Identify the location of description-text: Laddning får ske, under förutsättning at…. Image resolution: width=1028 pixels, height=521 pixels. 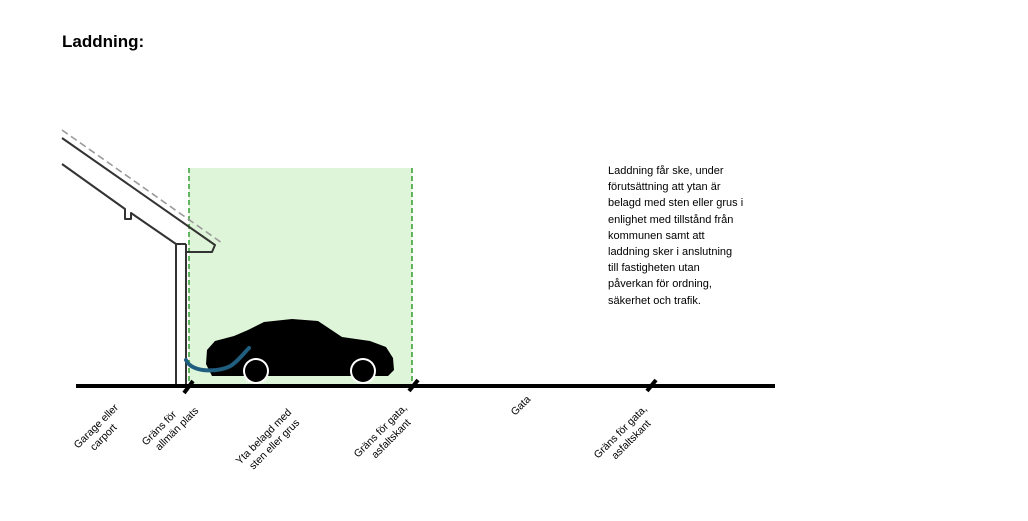
(693, 236).